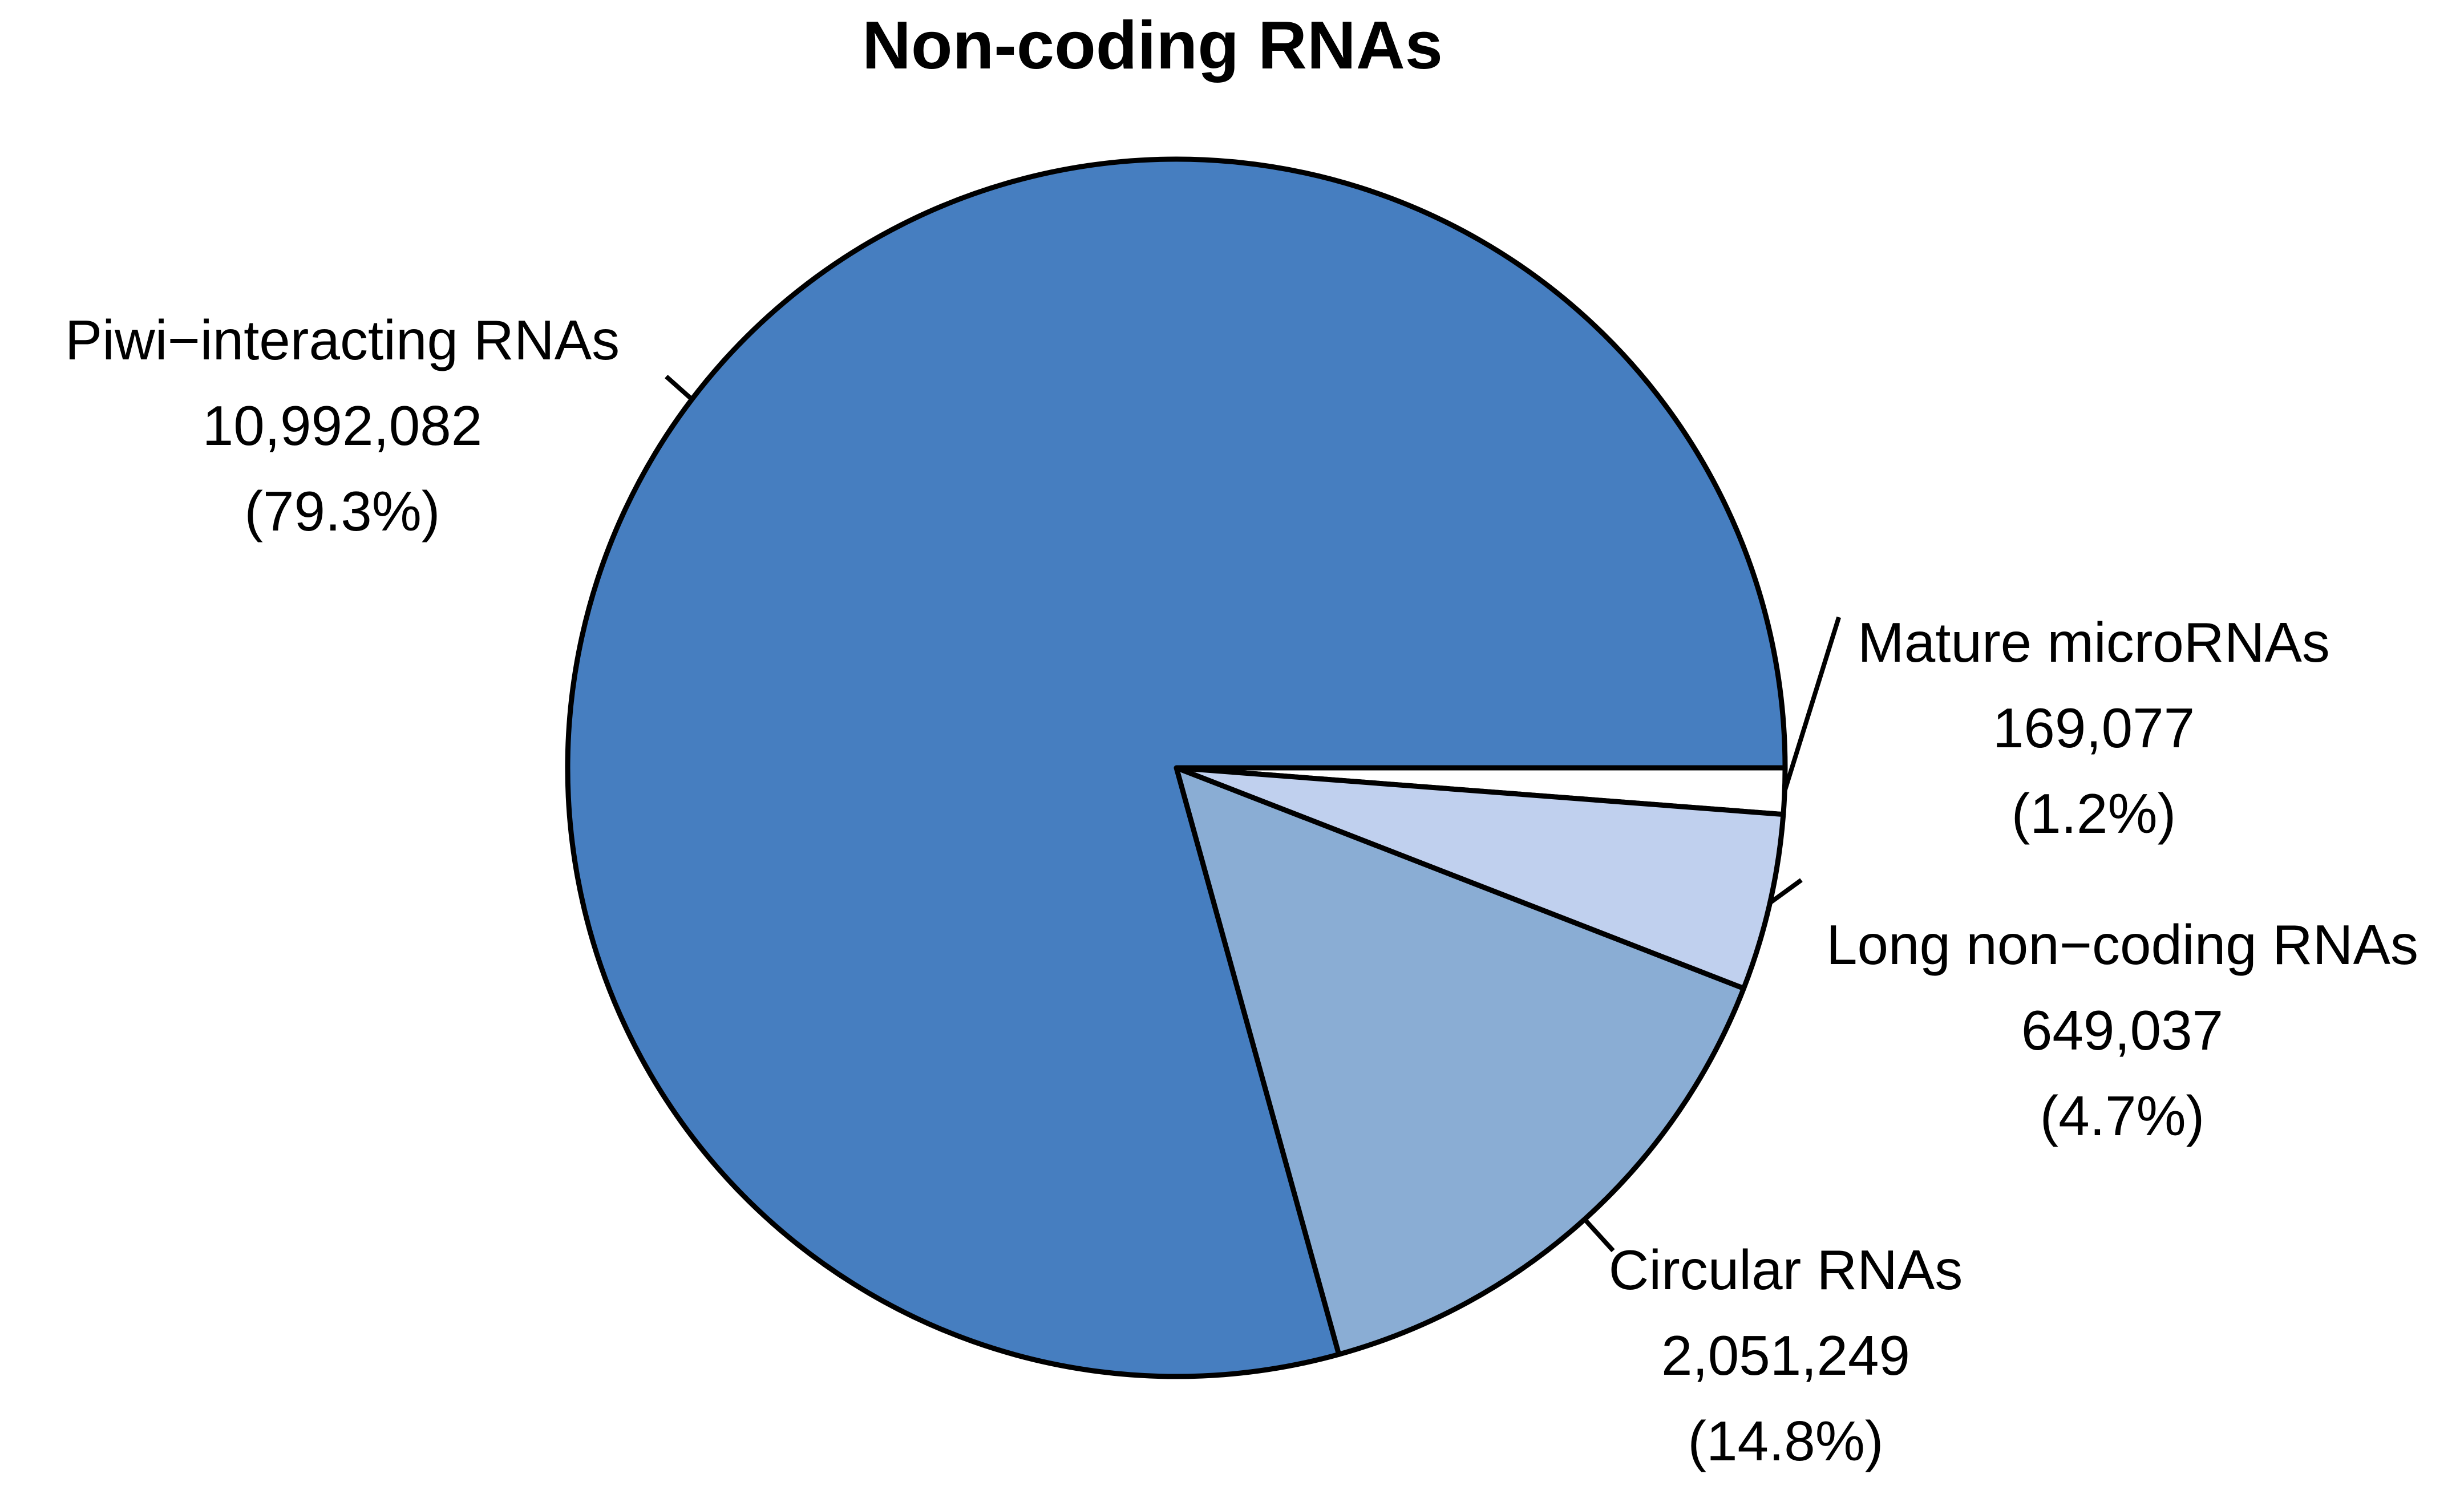 The image size is (2464, 1486). What do you see at coordinates (1786, 1355) in the screenshot?
I see `slice-label-value-2: 2,051,249` at bounding box center [1786, 1355].